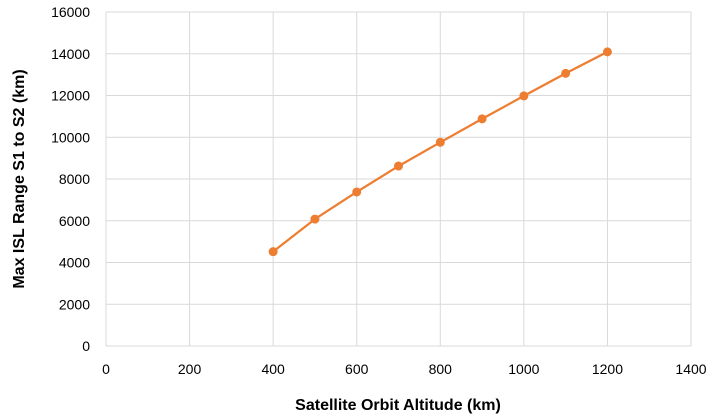 The width and height of the screenshot is (718, 420). What do you see at coordinates (523, 369) in the screenshot?
I see `x-tick-label: 1000` at bounding box center [523, 369].